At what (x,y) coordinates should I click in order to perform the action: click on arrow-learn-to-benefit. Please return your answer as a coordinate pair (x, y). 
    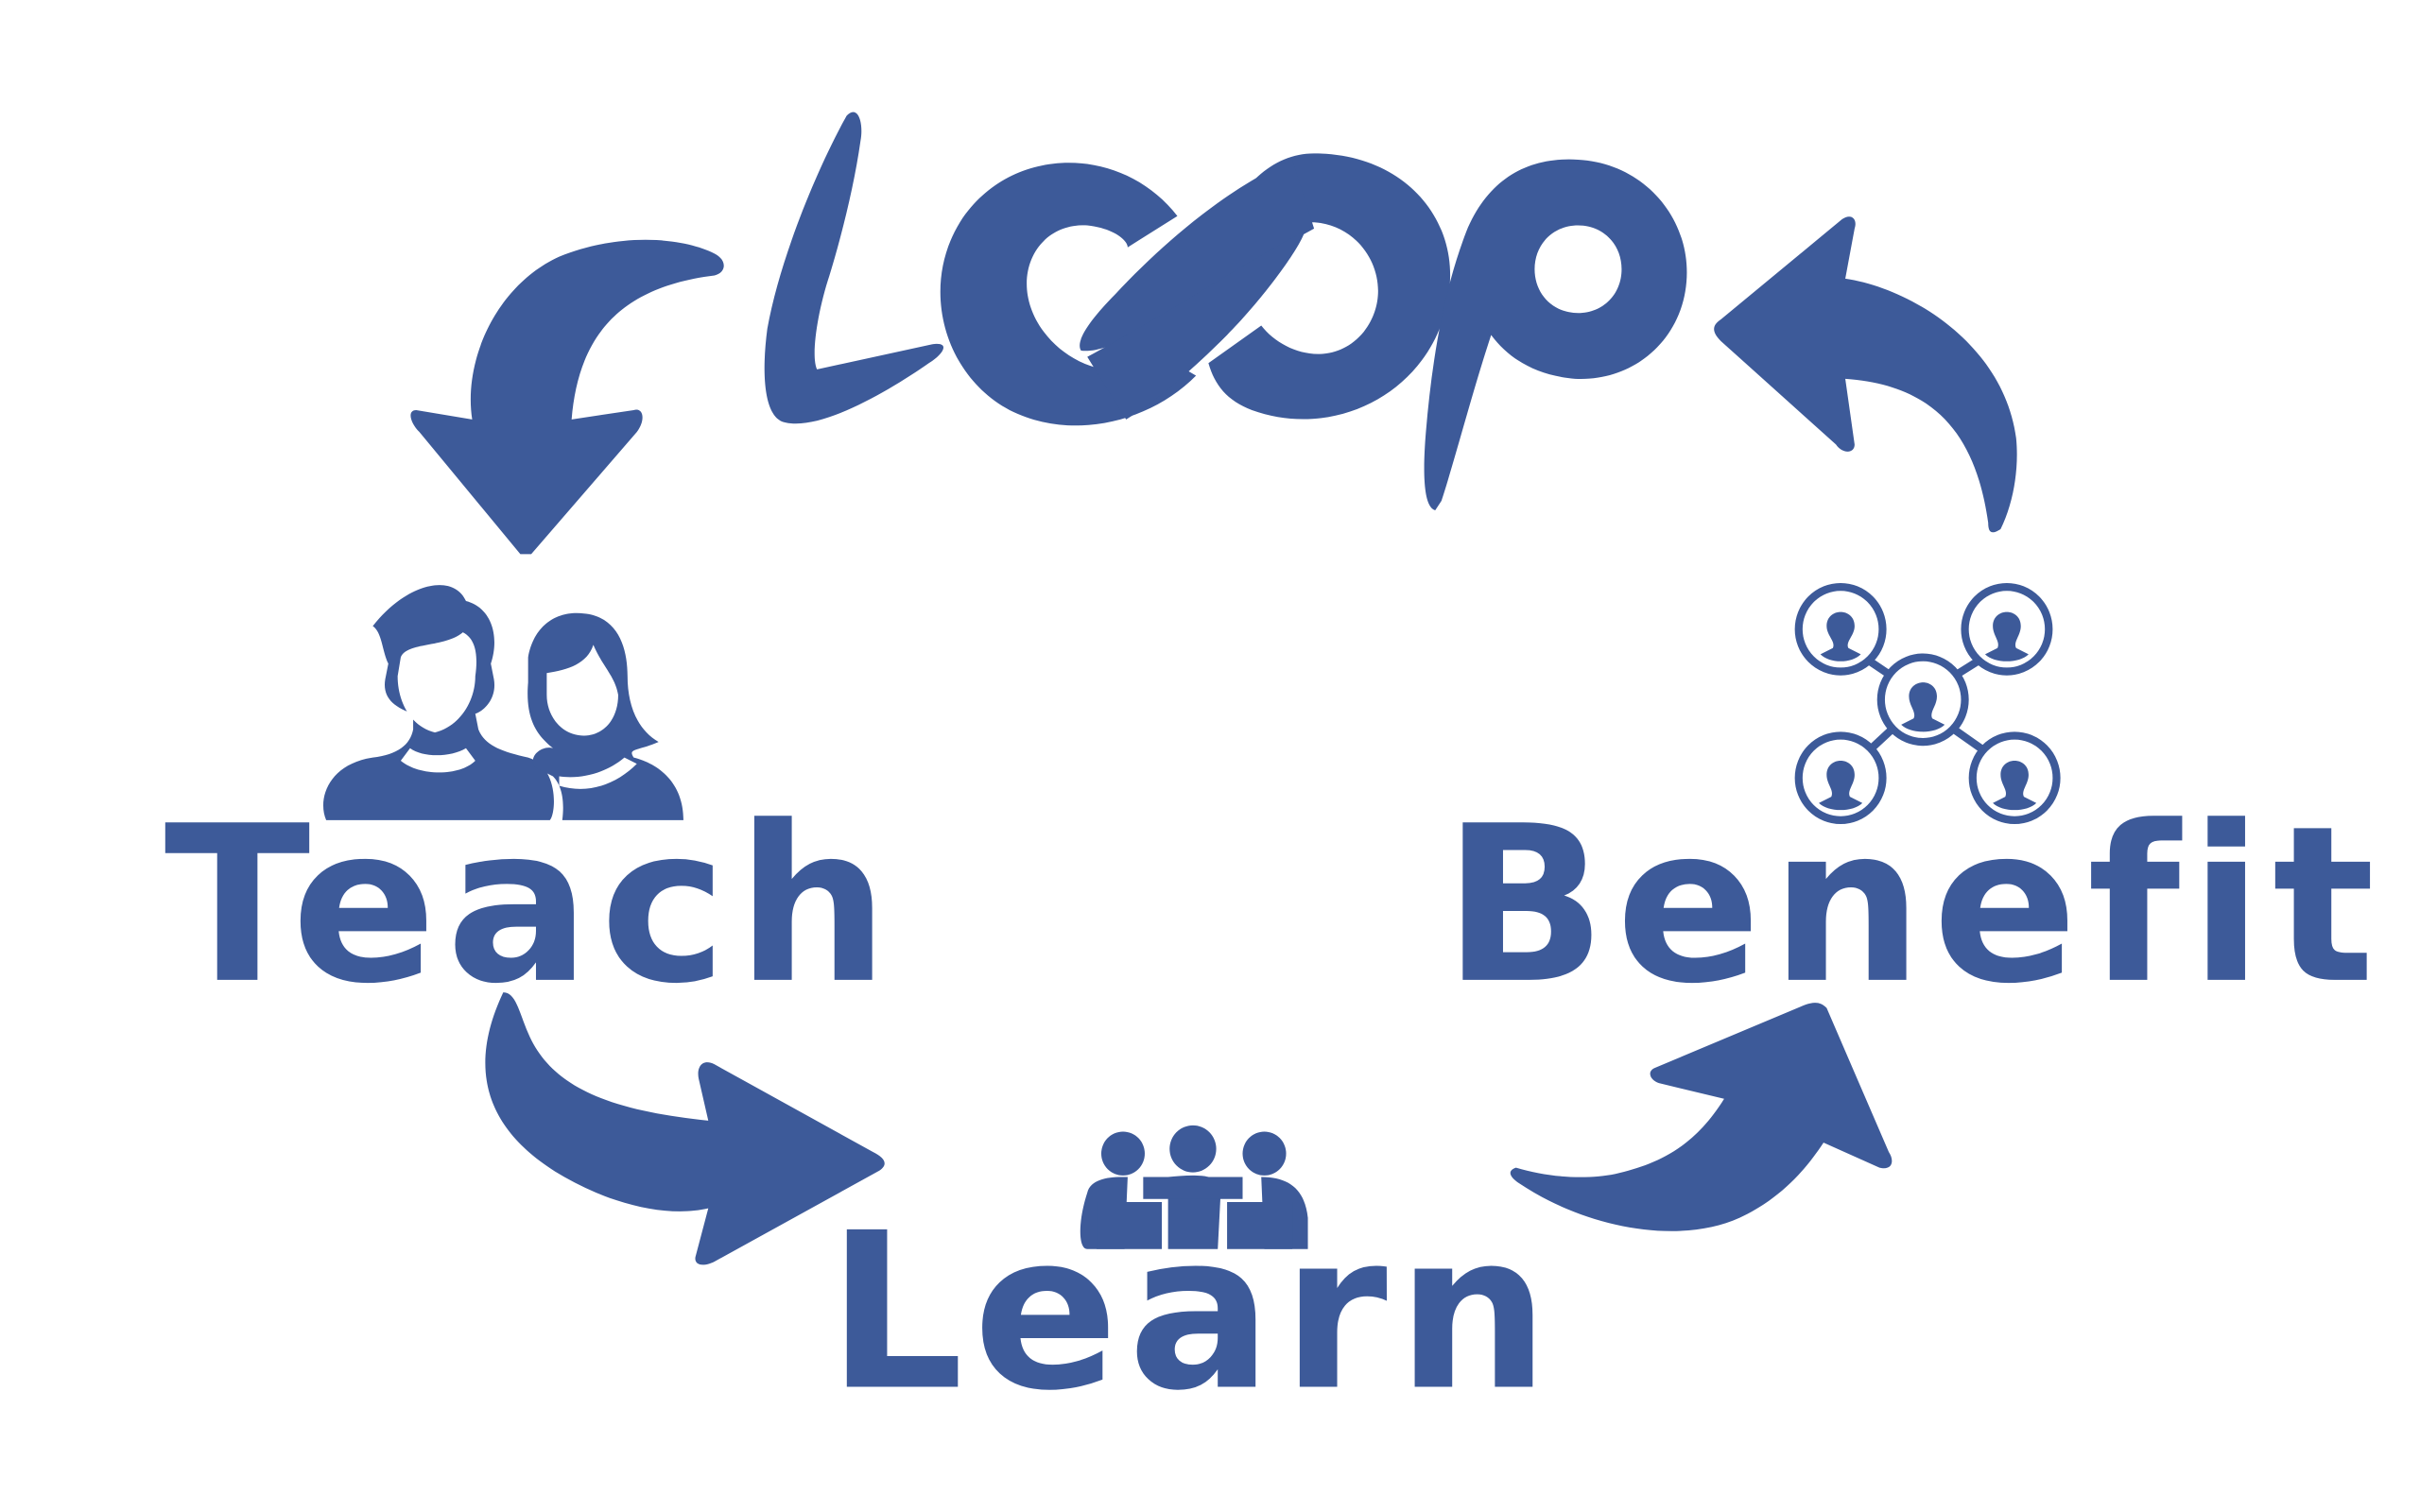
    Looking at the image, I should click on (1701, 1117).